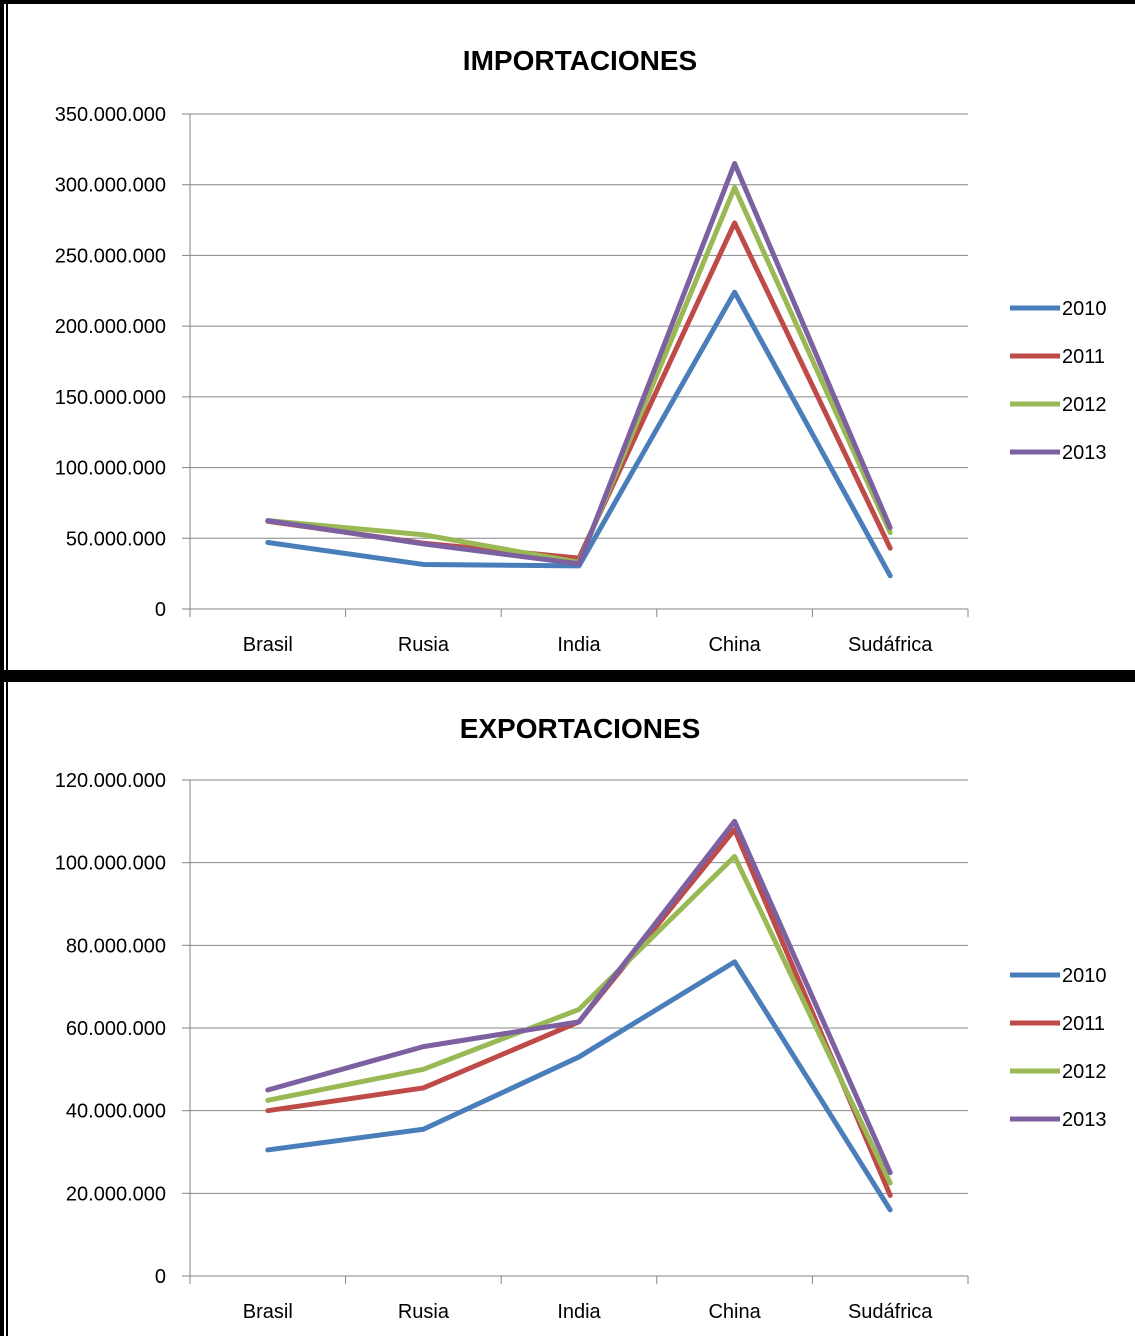 This screenshot has width=1135, height=1336. I want to click on y-tick-label: 300.000.000, so click(110, 186).